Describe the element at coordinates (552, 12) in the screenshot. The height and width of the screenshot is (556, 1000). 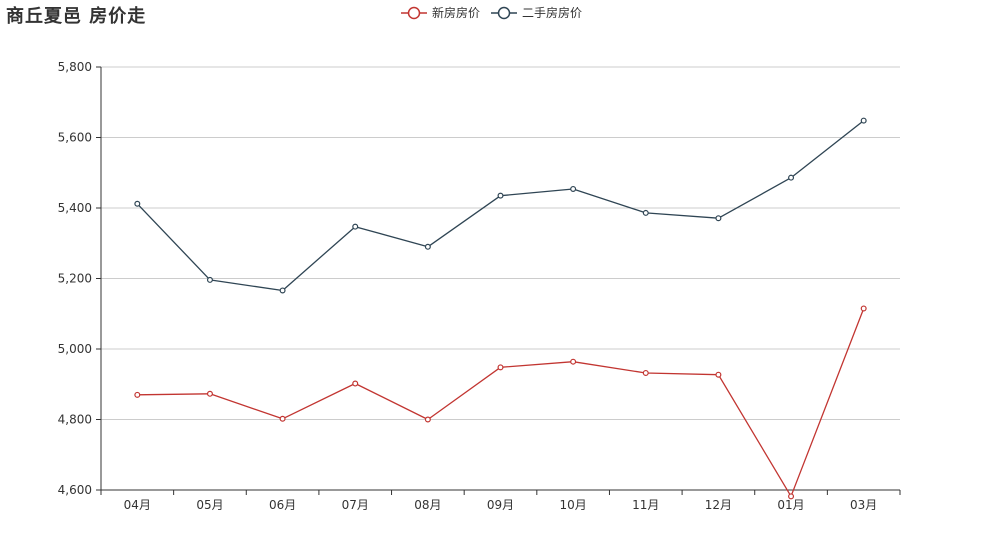
I see `legend-label: 二手房房价` at that location.